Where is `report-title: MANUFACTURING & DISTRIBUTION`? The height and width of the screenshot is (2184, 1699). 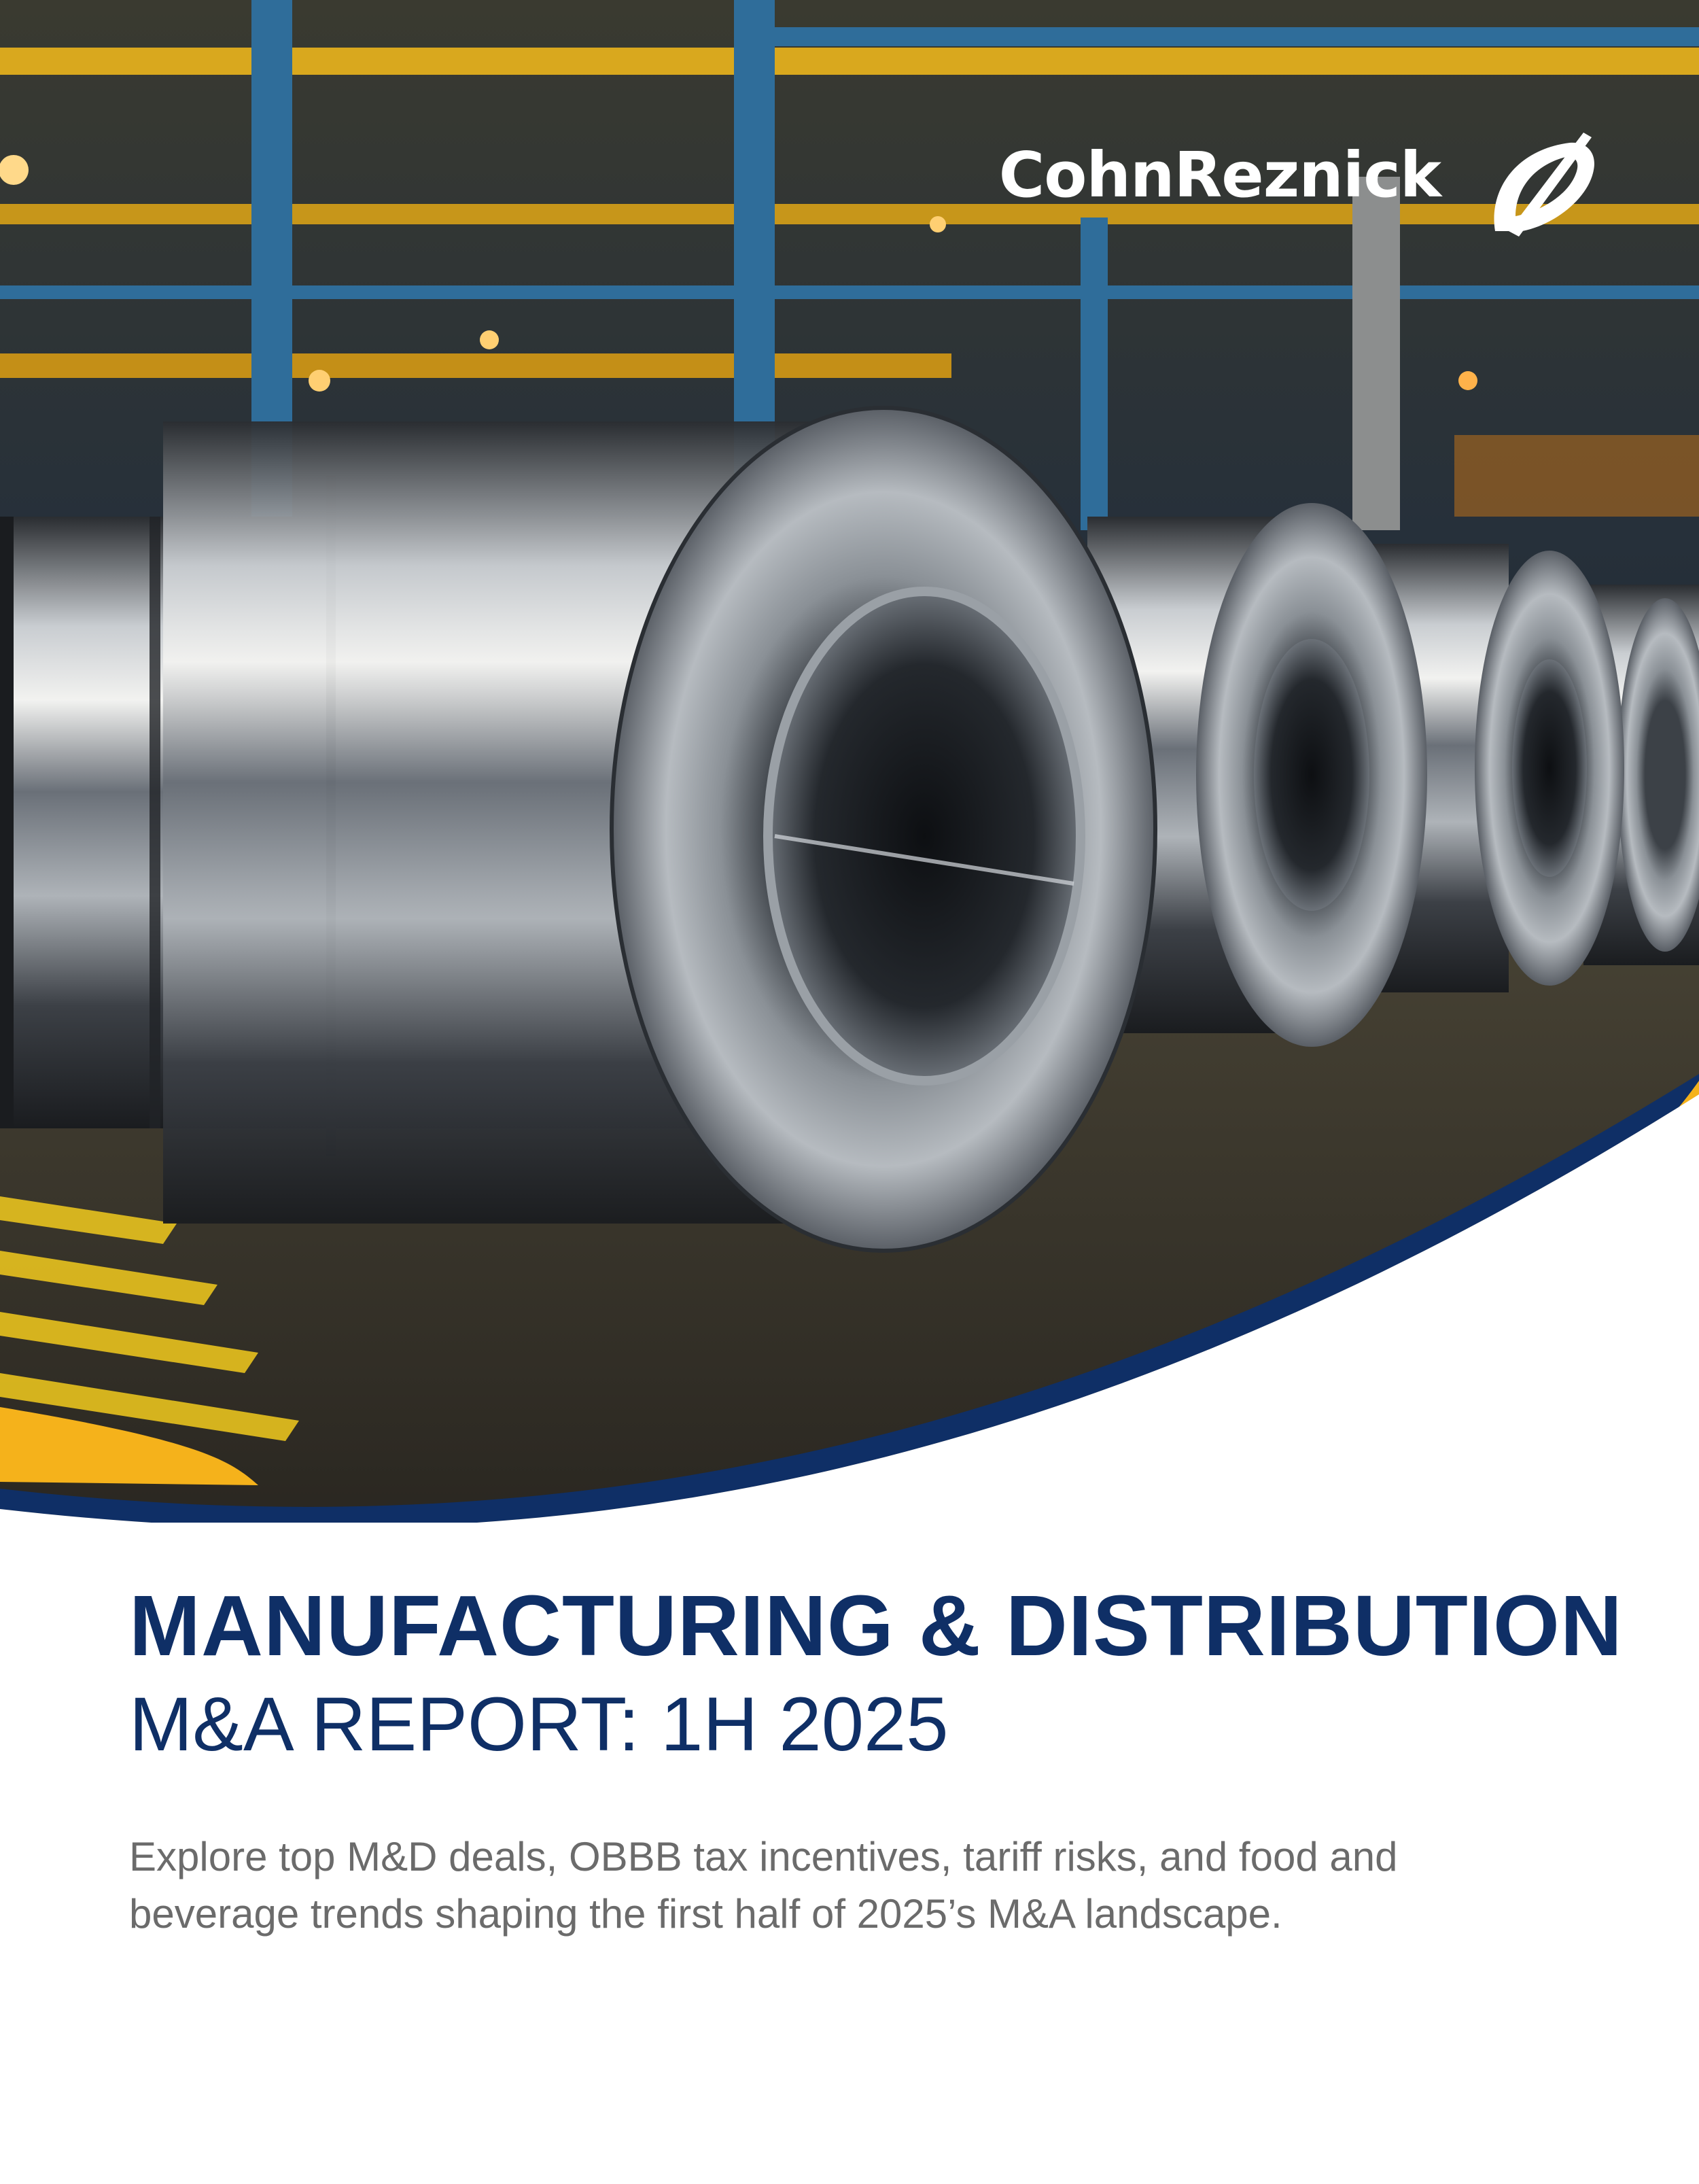 report-title: MANUFACTURING & DISTRIBUTION is located at coordinates (876, 1626).